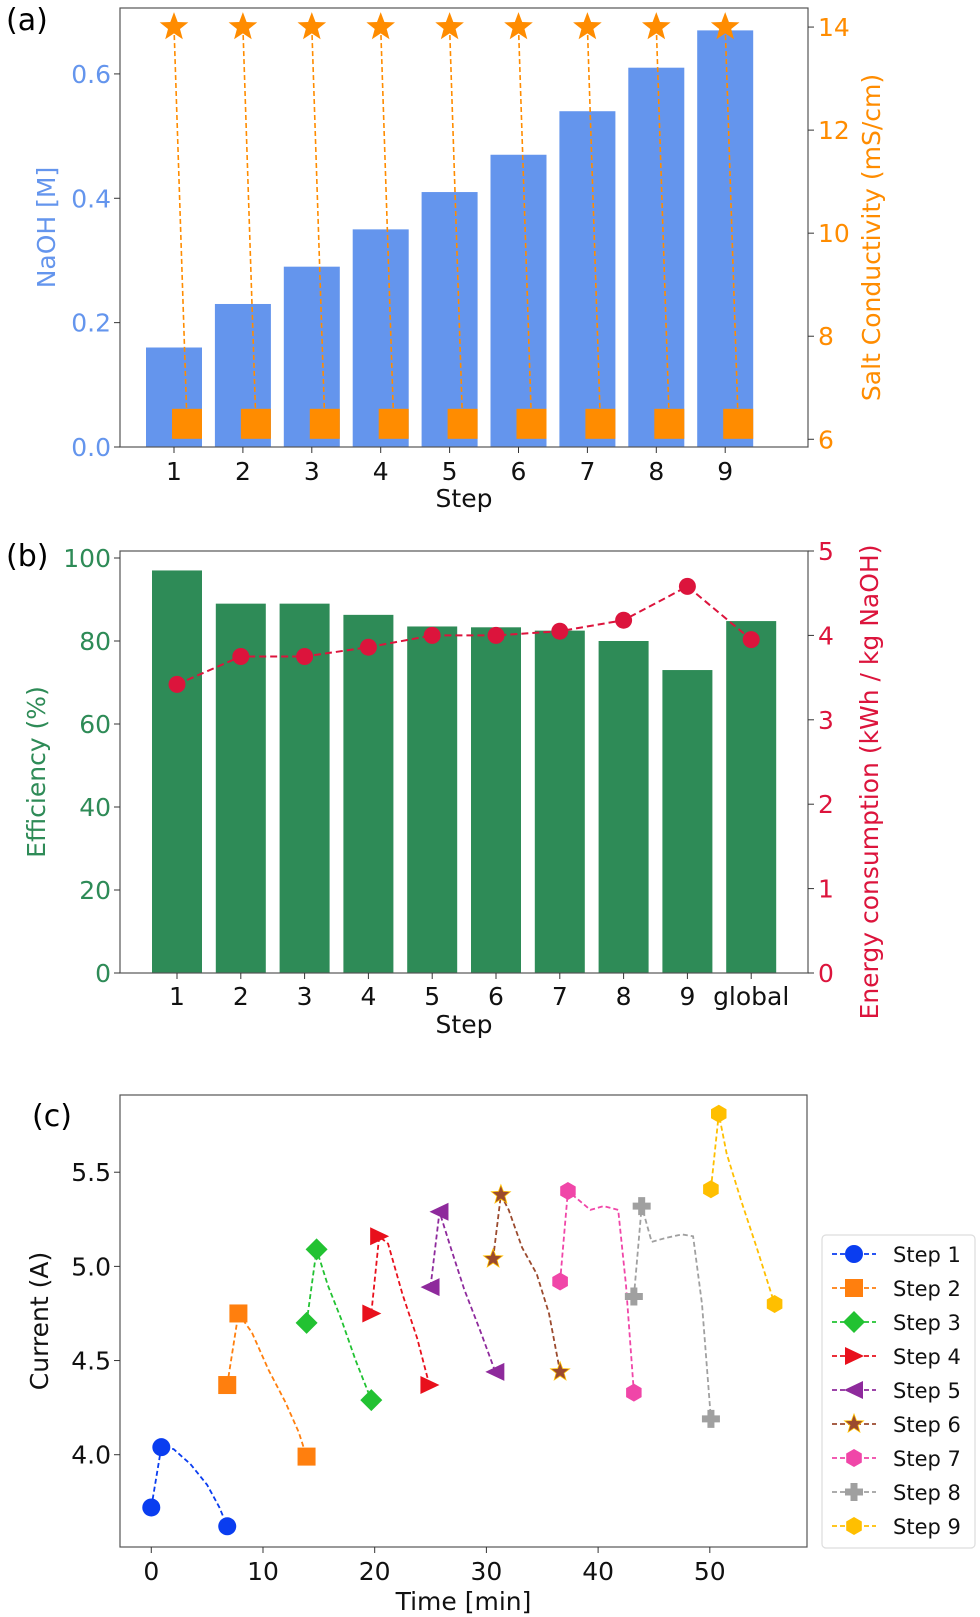 The width and height of the screenshot is (980, 1617). Describe the element at coordinates (263, 1571) in the screenshot. I see `x-axis-tick-label: 10` at that location.